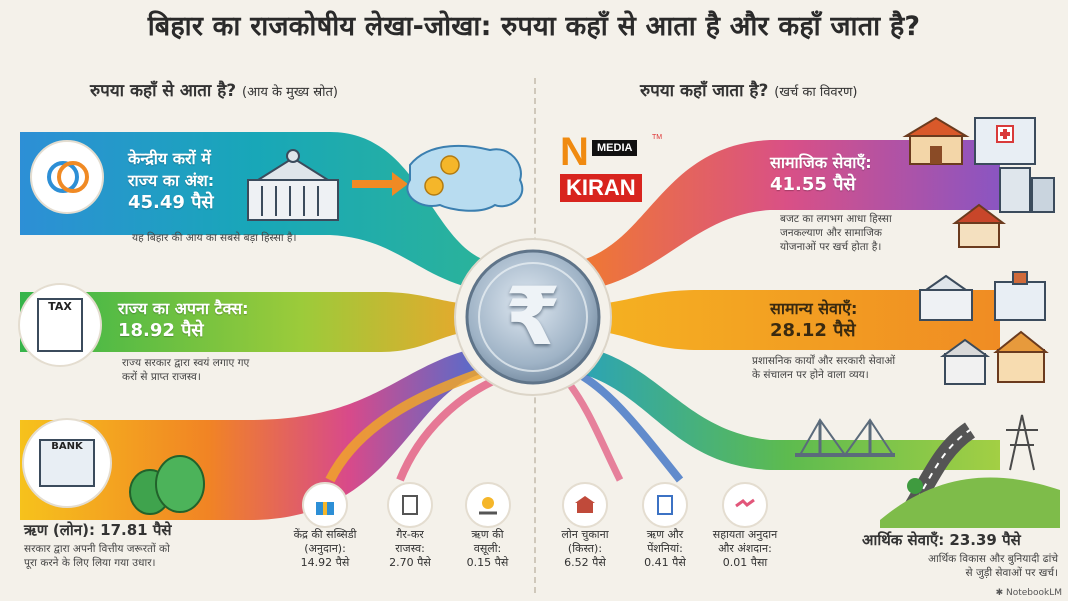 This screenshot has width=1068, height=601. What do you see at coordinates (1027, 190) in the screenshot?
I see `apartment-icon` at bounding box center [1027, 190].